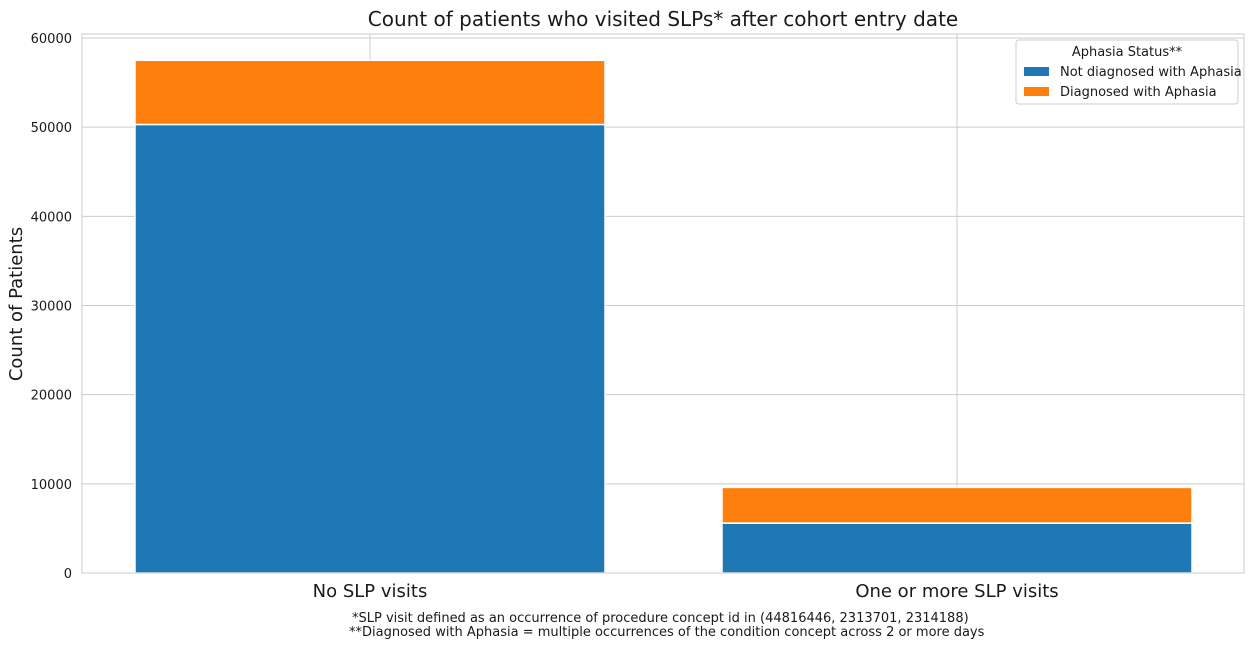 The image size is (1254, 649). What do you see at coordinates (370, 591) in the screenshot?
I see `x-tick-label: No SLP visits` at bounding box center [370, 591].